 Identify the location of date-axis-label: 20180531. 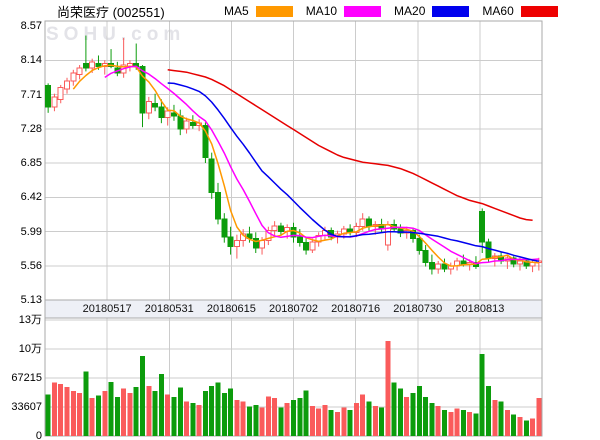
(169, 309).